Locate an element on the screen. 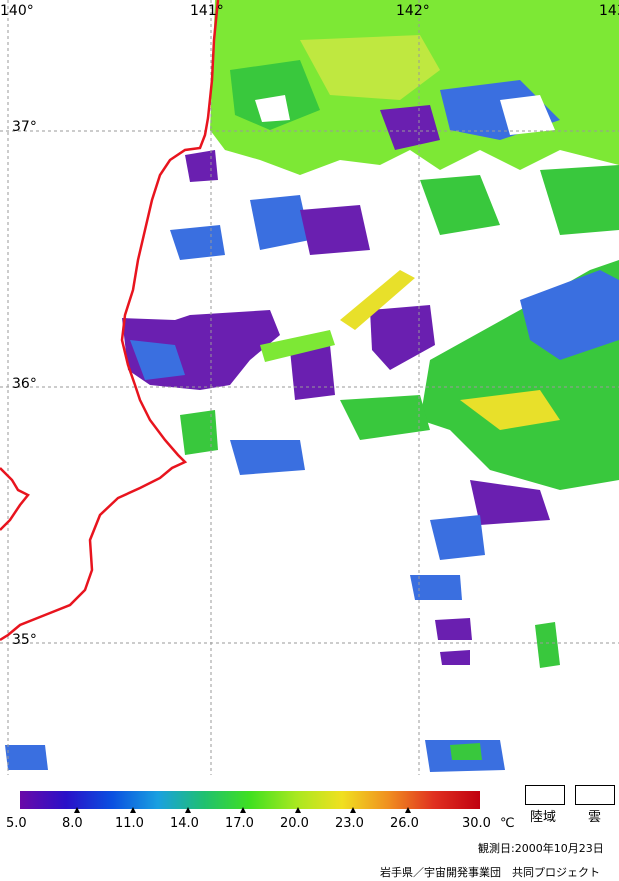 The height and width of the screenshot is (881, 619). tick-30: 30.0 is located at coordinates (476, 823).